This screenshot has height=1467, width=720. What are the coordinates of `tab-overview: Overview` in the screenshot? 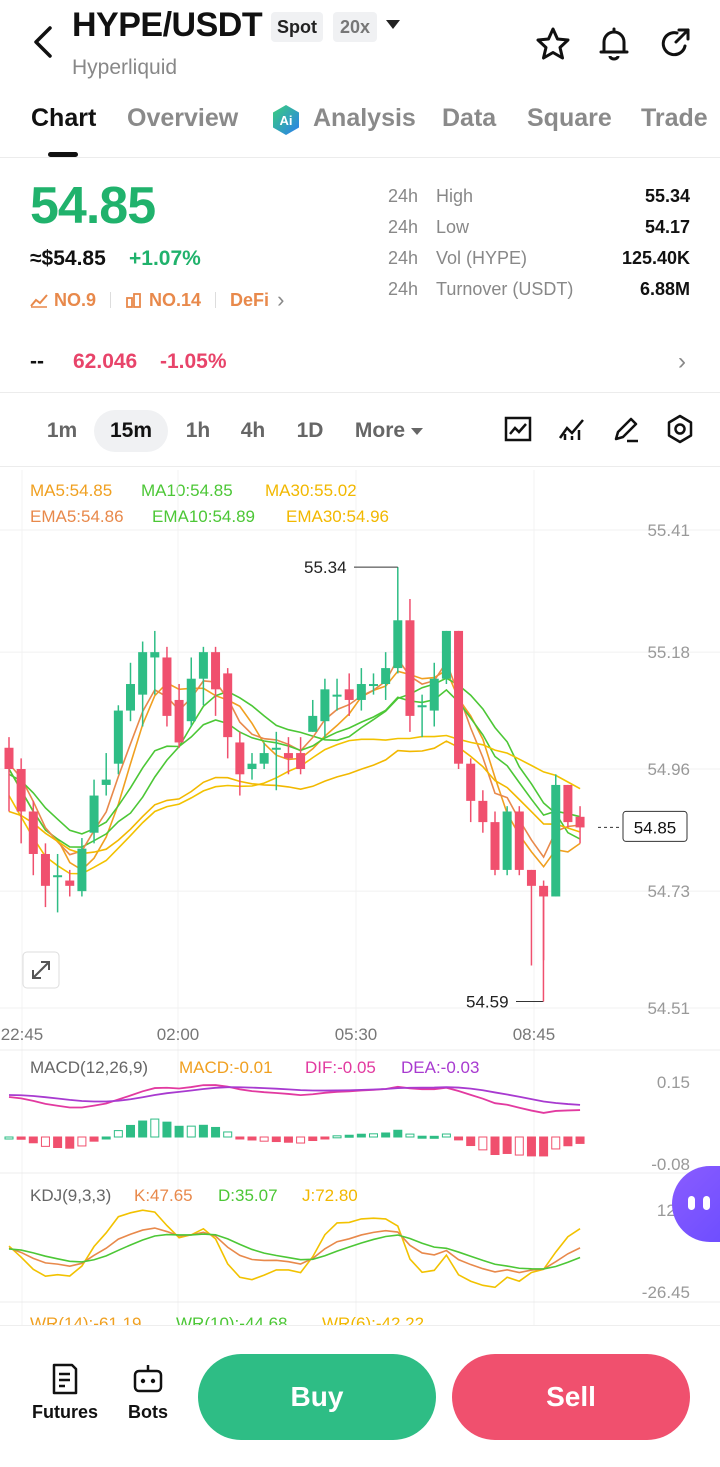 It's located at (183, 118).